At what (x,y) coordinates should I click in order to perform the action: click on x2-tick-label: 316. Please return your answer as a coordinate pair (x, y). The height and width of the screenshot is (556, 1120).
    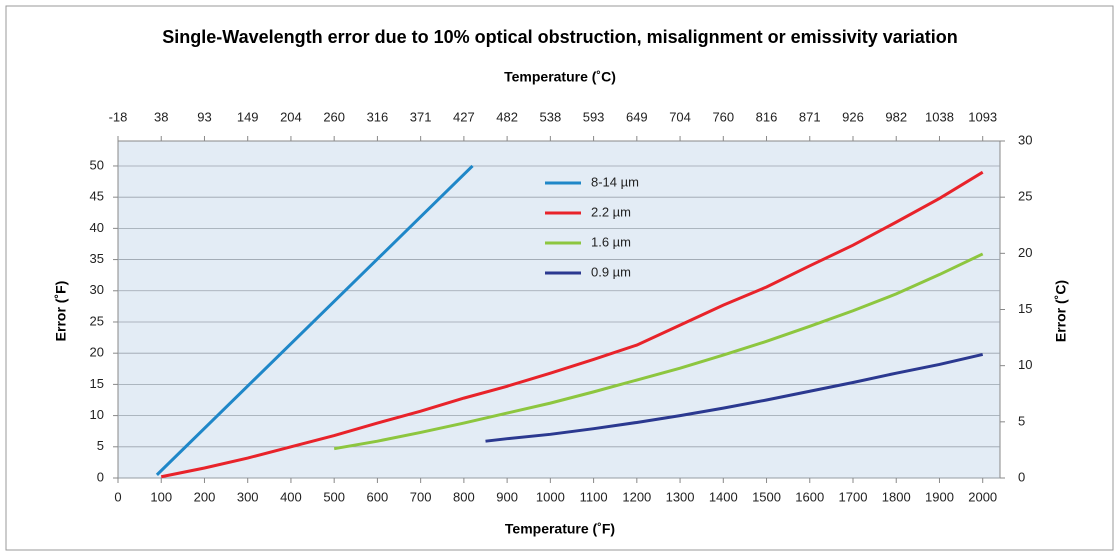
    Looking at the image, I should click on (378, 116).